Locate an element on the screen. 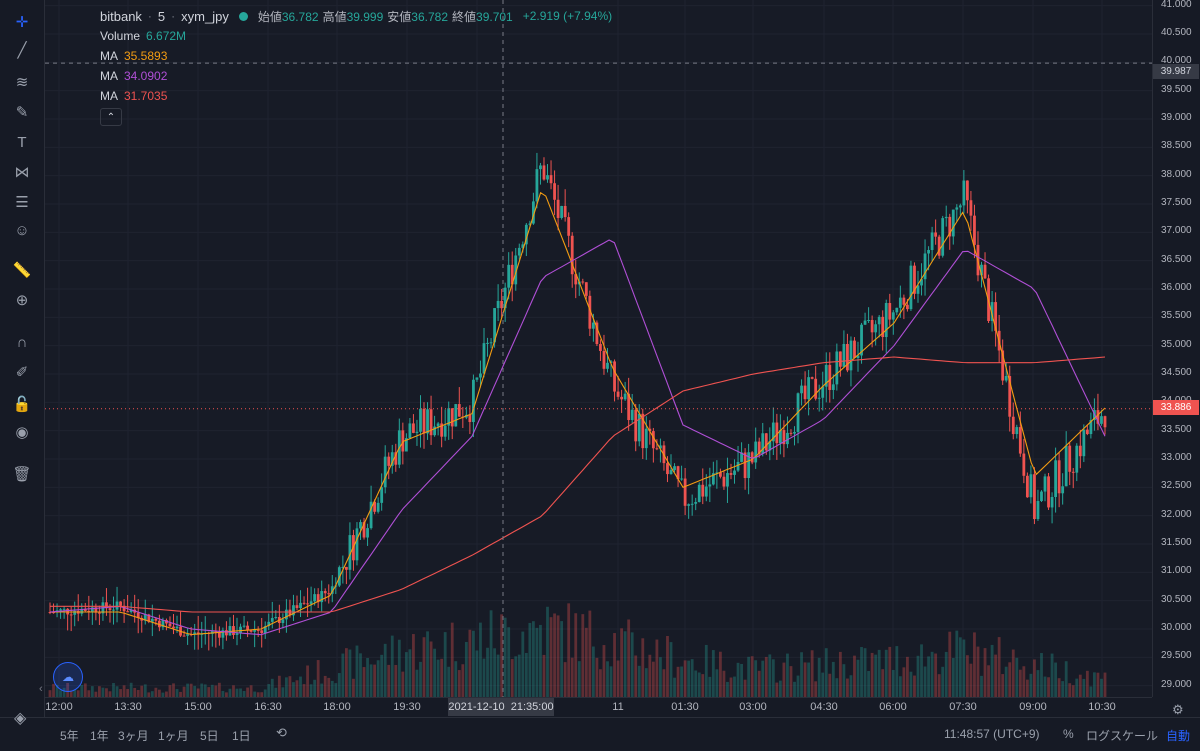  scroll-left-icon: ‹ is located at coordinates (41, 689).